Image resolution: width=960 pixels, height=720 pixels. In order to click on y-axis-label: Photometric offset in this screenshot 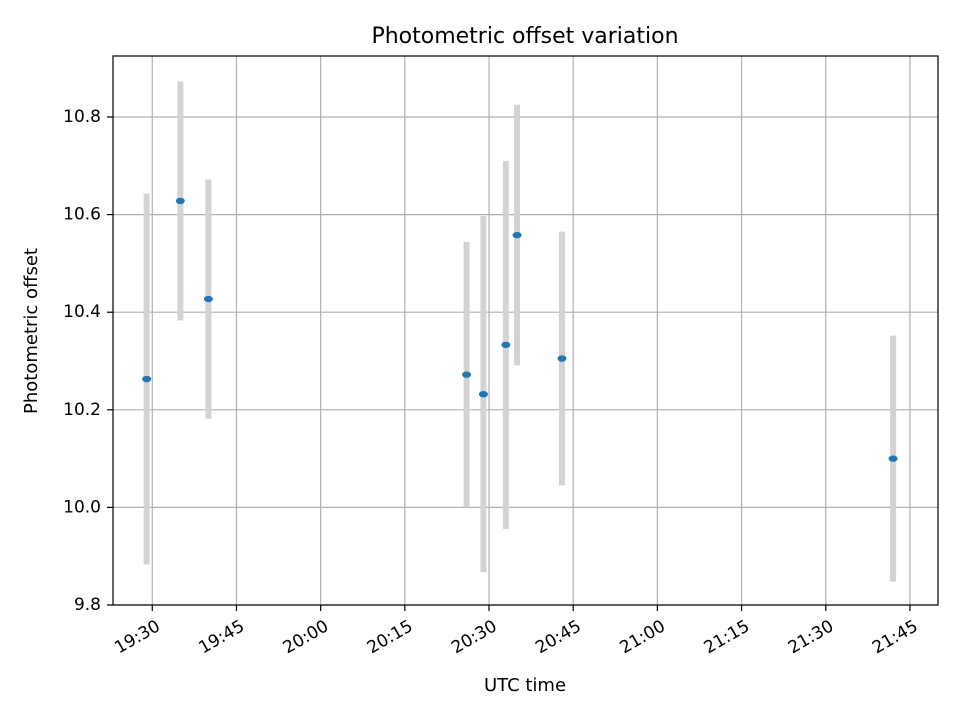, I will do `click(31, 331)`.